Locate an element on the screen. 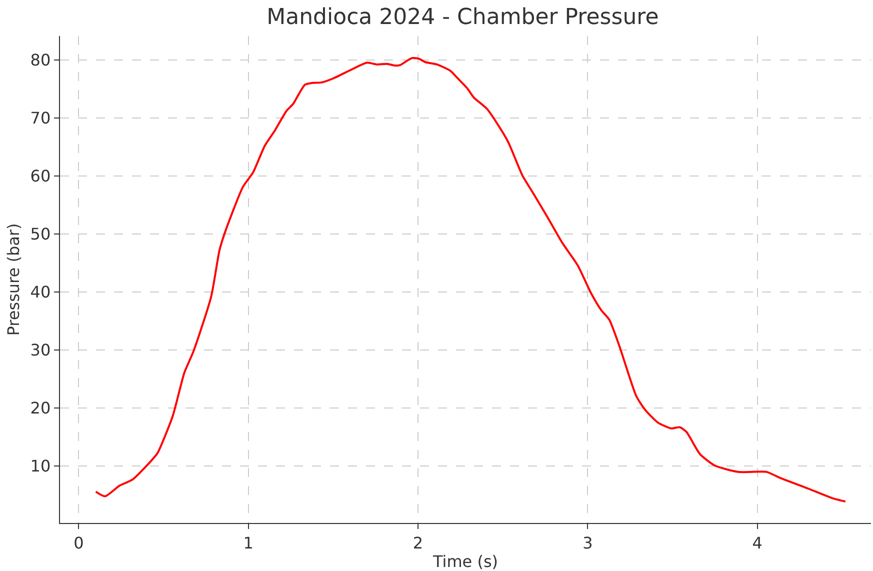  y-tick-label: 40 is located at coordinates (40, 292).